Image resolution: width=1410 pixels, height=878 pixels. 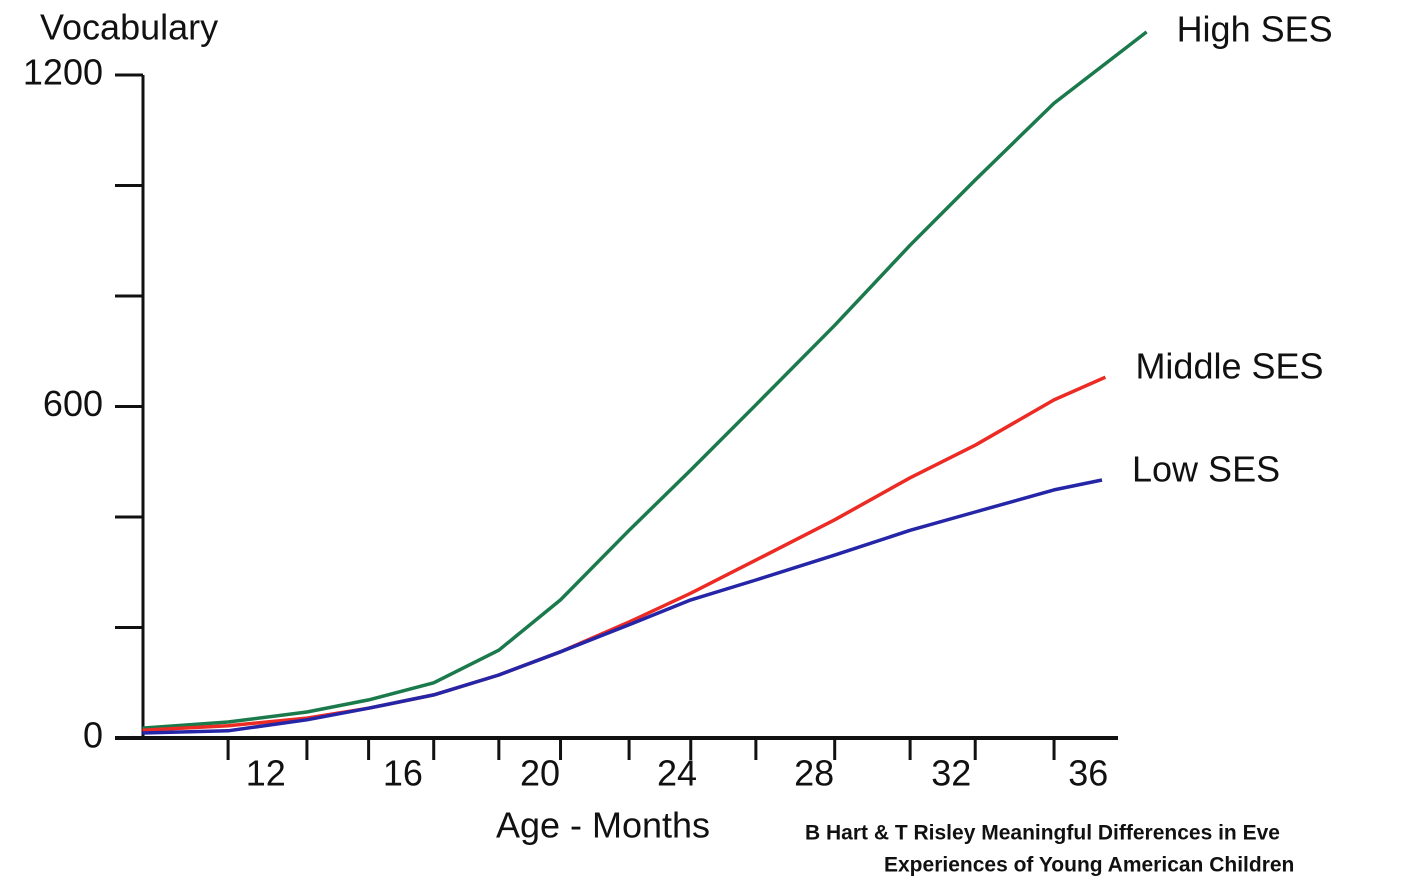 What do you see at coordinates (1229, 366) in the screenshot?
I see `series-label: Middle SES` at bounding box center [1229, 366].